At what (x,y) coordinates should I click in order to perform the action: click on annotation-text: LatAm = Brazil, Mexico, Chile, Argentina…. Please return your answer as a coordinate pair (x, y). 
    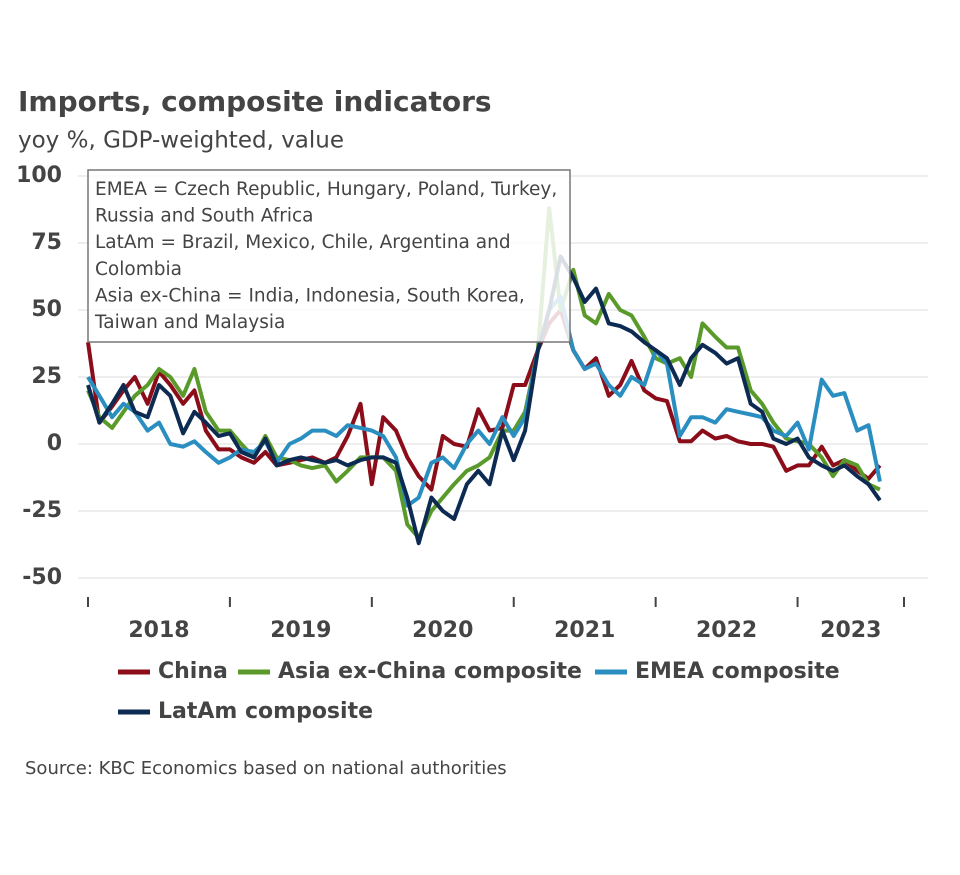
    Looking at the image, I should click on (303, 242).